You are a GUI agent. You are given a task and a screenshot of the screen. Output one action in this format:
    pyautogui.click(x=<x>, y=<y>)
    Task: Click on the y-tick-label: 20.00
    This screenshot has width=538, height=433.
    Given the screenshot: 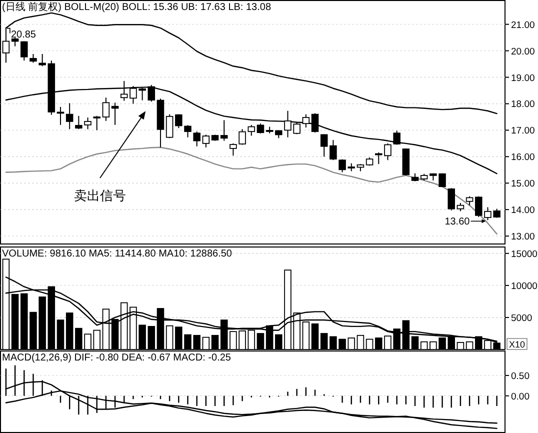 What is the action you would take?
    pyautogui.click(x=523, y=52)
    